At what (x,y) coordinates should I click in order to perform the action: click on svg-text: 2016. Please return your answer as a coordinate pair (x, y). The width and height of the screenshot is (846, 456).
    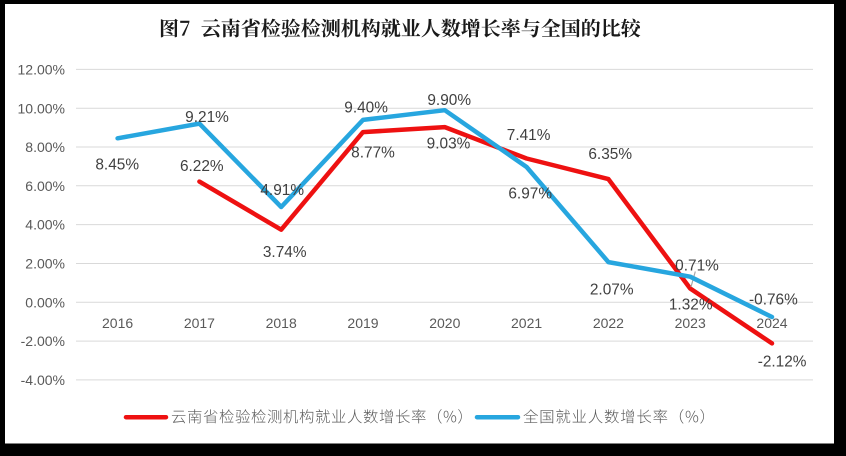
    Looking at the image, I should click on (117, 323).